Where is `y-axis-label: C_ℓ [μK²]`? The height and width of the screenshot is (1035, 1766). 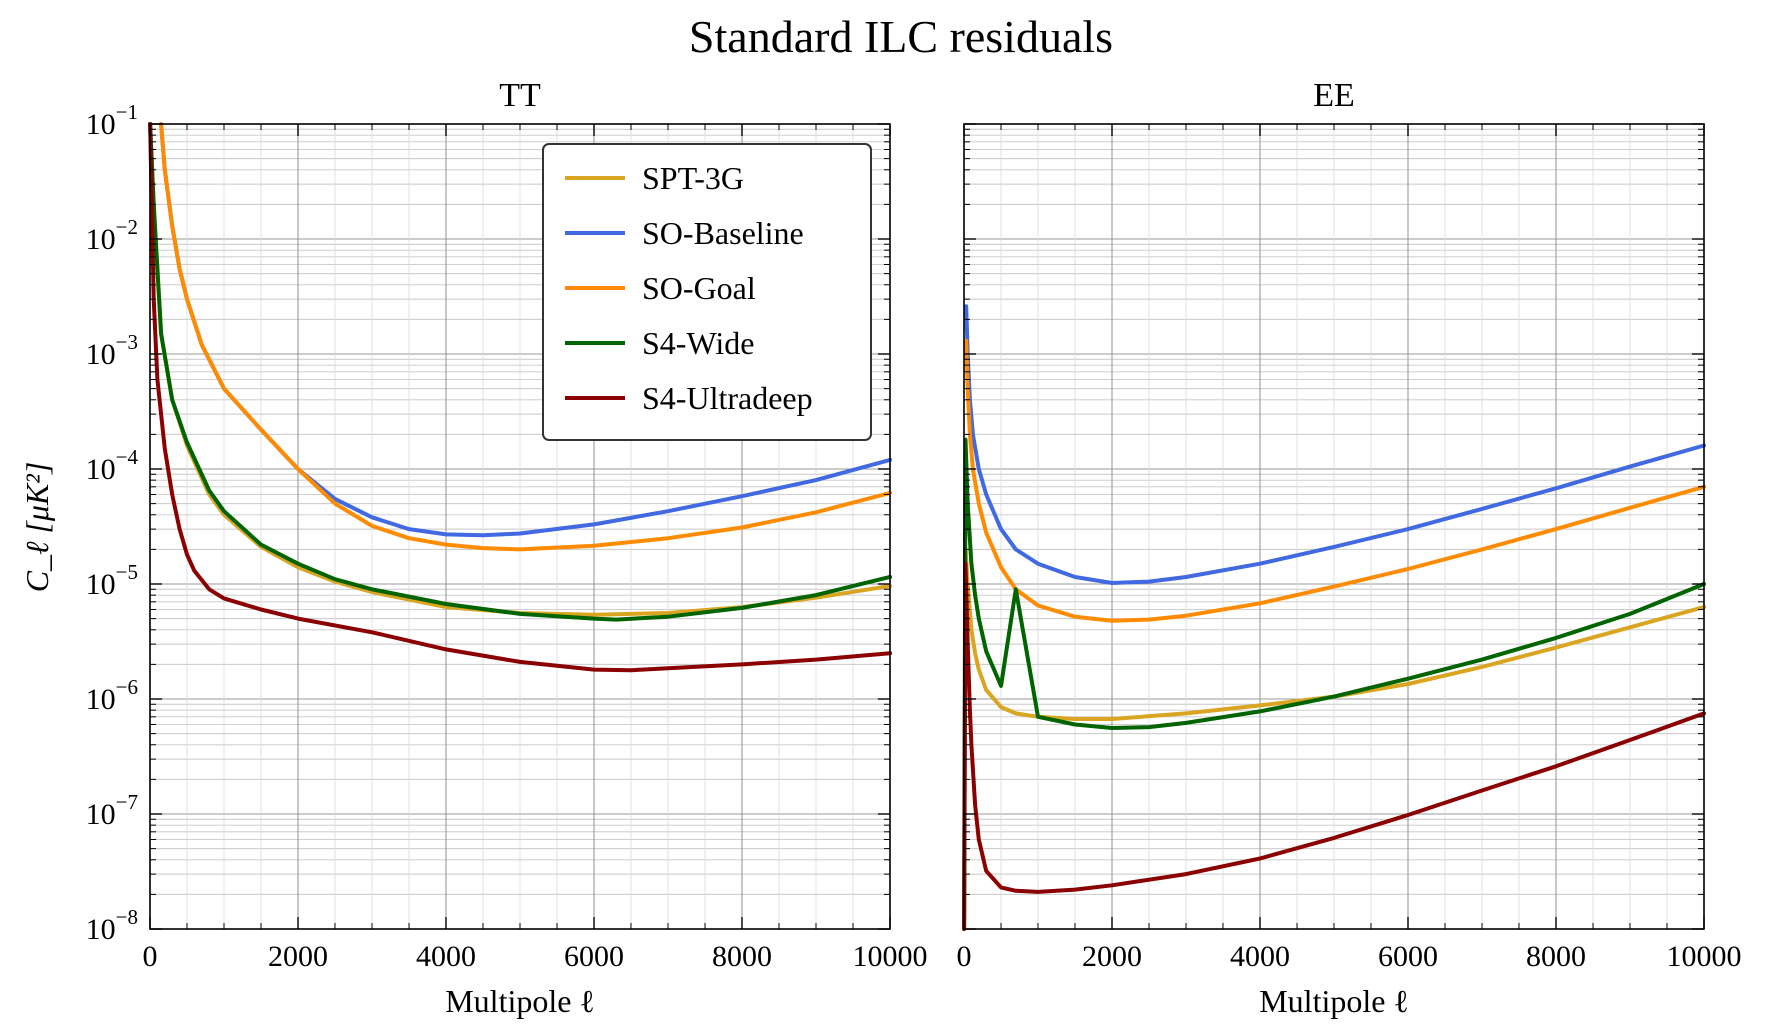
y-axis-label: C_ℓ [μK²] is located at coordinates (37, 527).